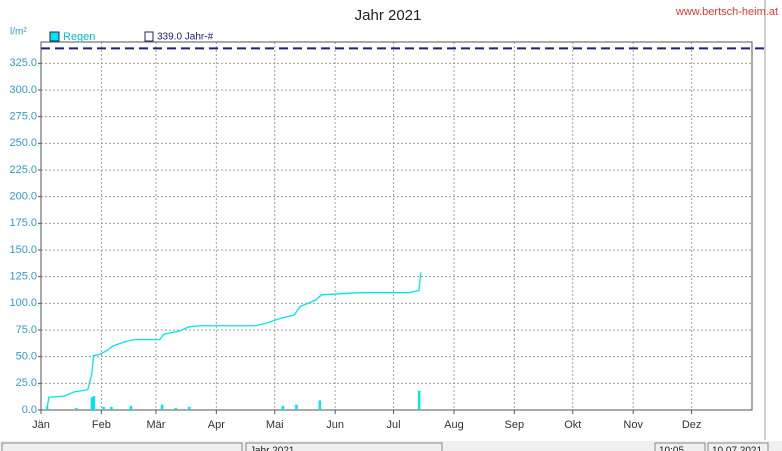 The height and width of the screenshot is (451, 782). What do you see at coordinates (572, 425) in the screenshot?
I see `x-tick-label: Okt` at bounding box center [572, 425].